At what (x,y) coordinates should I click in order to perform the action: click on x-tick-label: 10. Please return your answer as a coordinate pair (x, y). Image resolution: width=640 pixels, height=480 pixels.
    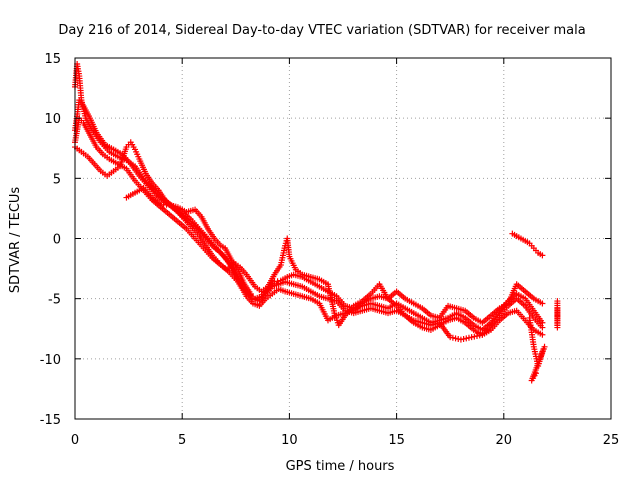
    Looking at the image, I should click on (289, 440).